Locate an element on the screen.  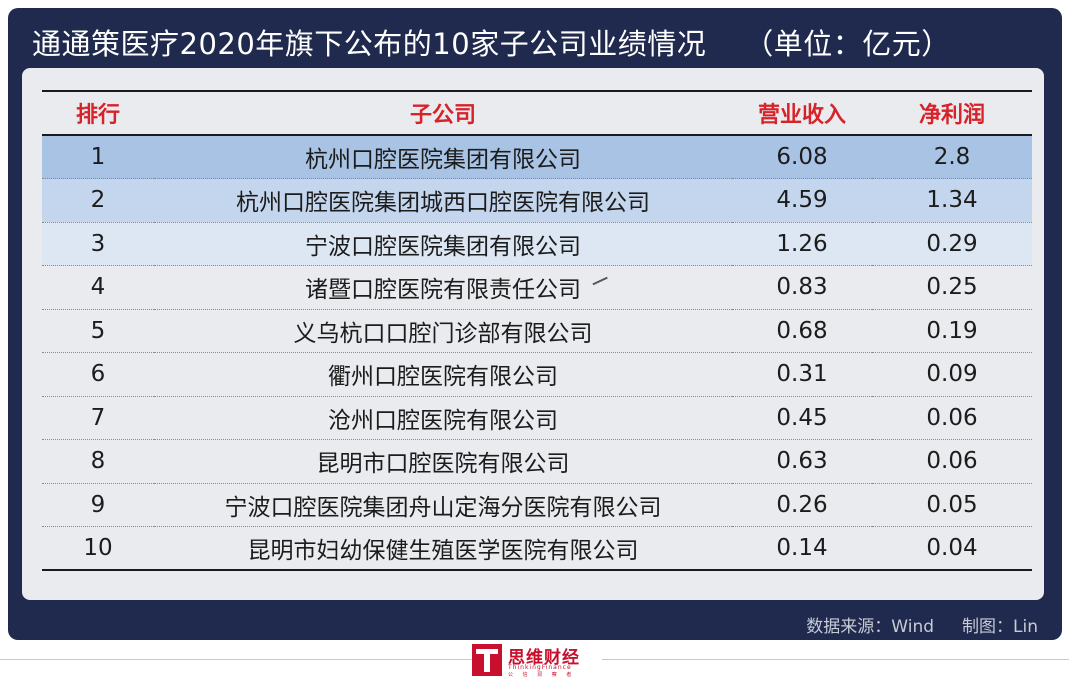
brand-logo: 思维财经 ThinkingFinance 公 信 洞 察 者 is located at coordinates (537, 660).